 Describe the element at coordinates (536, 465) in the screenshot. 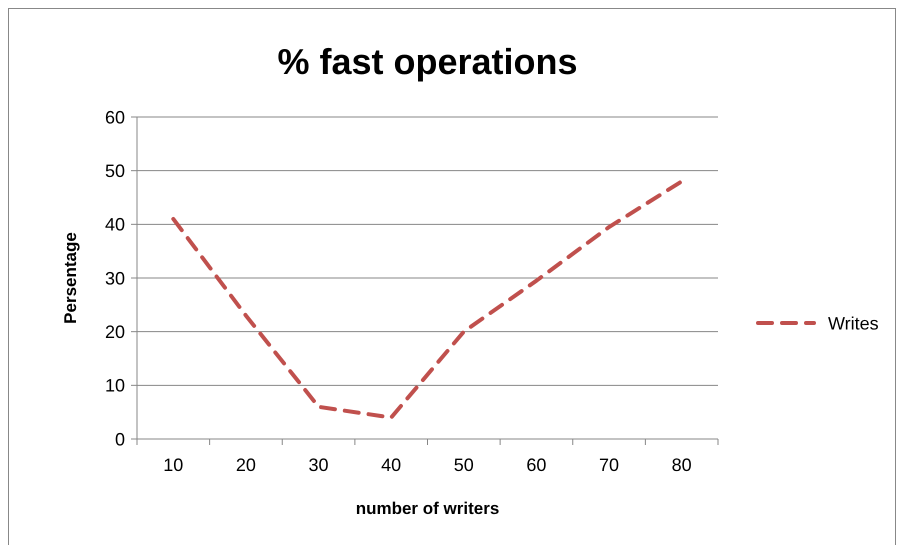

I see `x-tick-label: 60` at that location.